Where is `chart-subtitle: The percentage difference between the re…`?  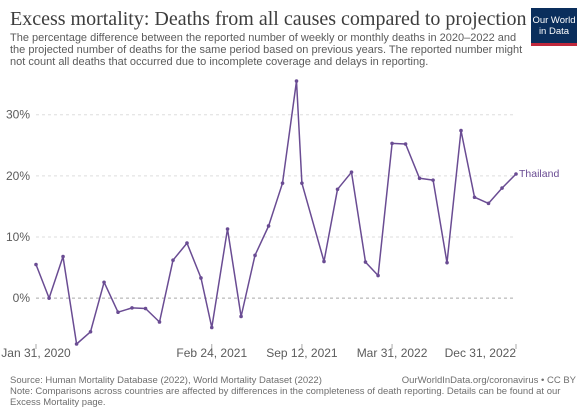 chart-subtitle: The percentage difference between the re… is located at coordinates (266, 50).